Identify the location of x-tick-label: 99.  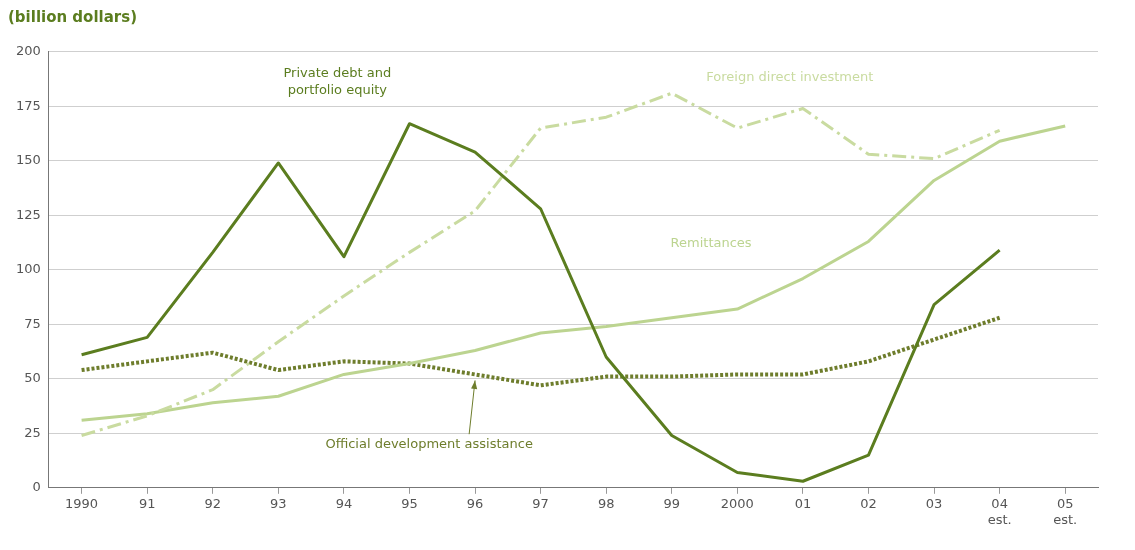
(672, 503).